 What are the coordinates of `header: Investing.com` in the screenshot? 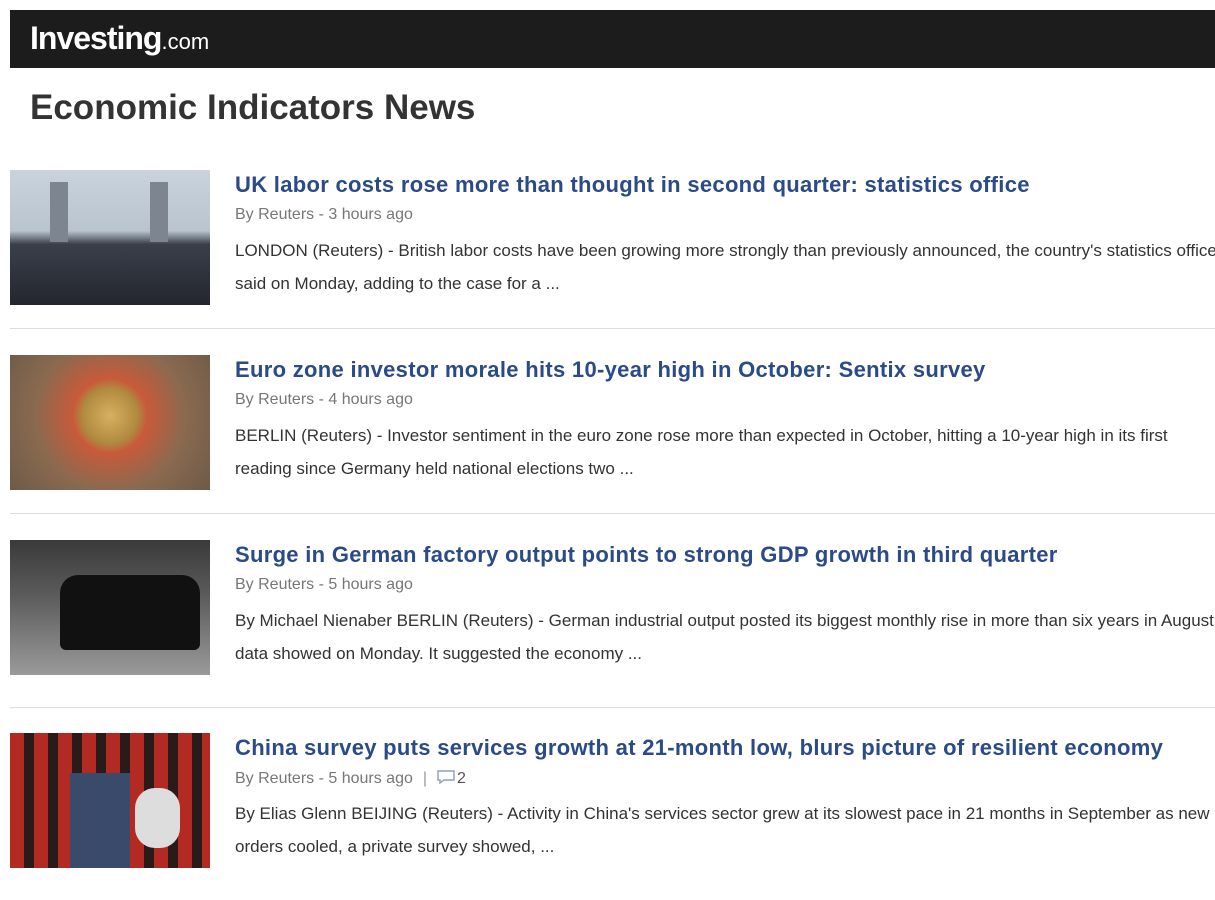 It's located at (612, 39).